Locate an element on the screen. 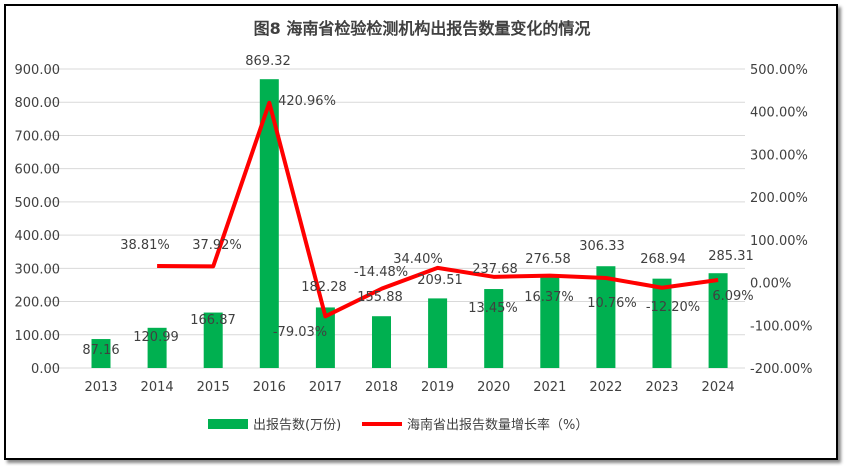  legend-bar-label: 出报告数(万份) is located at coordinates (297, 425).